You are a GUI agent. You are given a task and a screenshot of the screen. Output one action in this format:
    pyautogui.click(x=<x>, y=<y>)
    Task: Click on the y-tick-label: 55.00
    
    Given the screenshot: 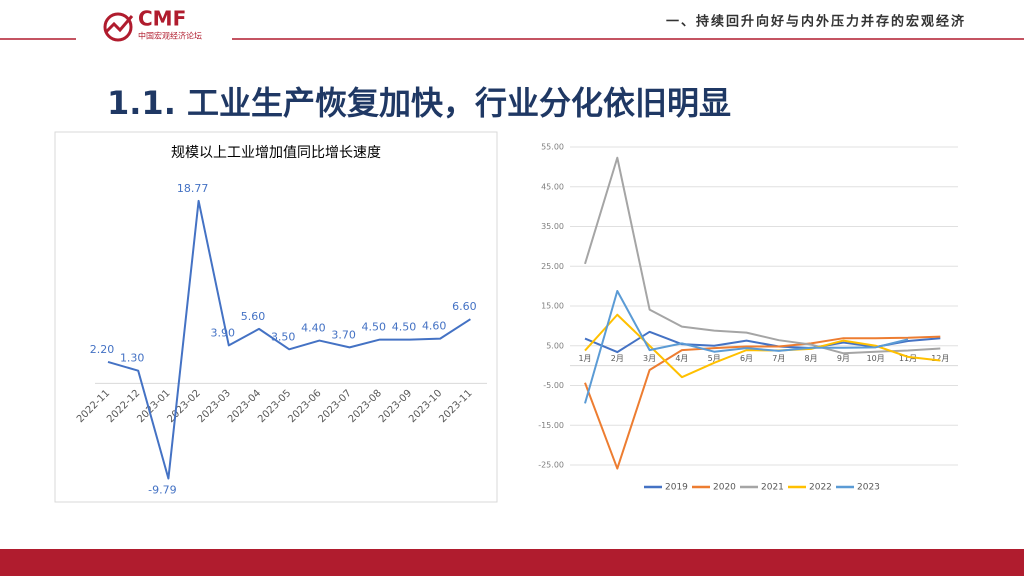 What is the action you would take?
    pyautogui.click(x=552, y=147)
    